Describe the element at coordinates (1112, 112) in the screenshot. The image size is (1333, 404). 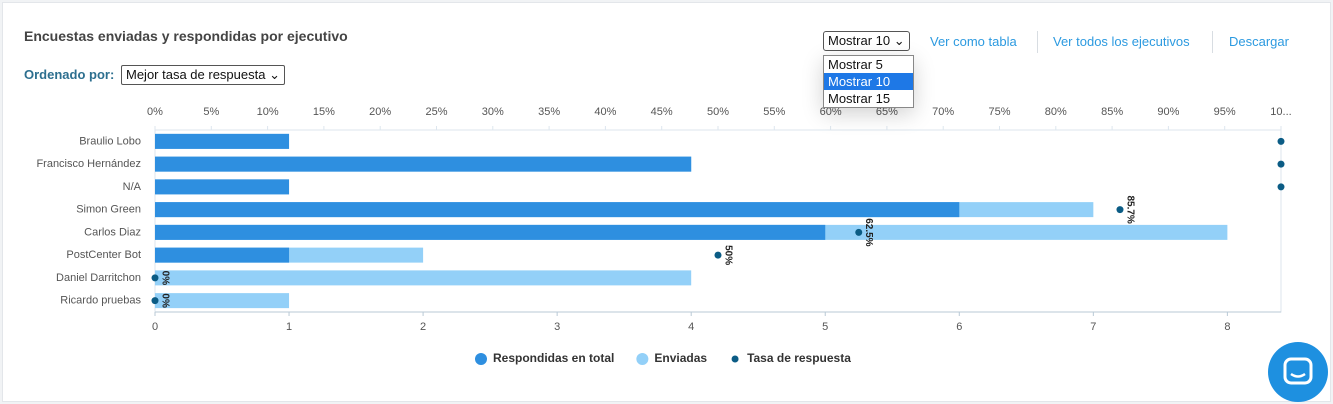
I see `x2-tick-label: 85%` at that location.